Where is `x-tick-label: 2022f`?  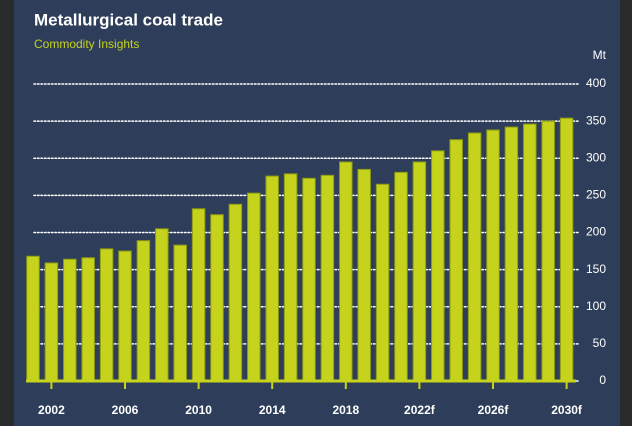 x-tick-label: 2022f is located at coordinates (420, 410).